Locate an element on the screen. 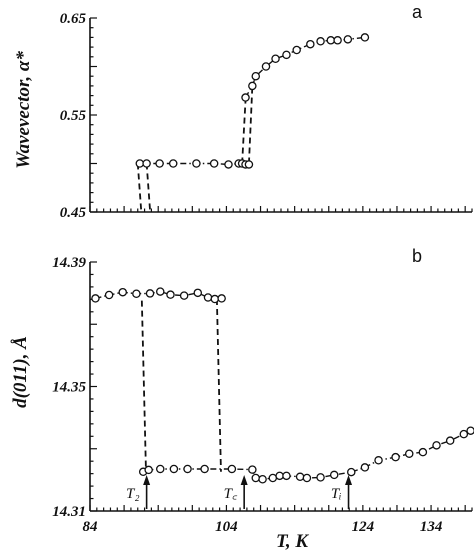 This screenshot has width=474, height=557. tc-arrow-label: T꜀ is located at coordinates (231, 494).